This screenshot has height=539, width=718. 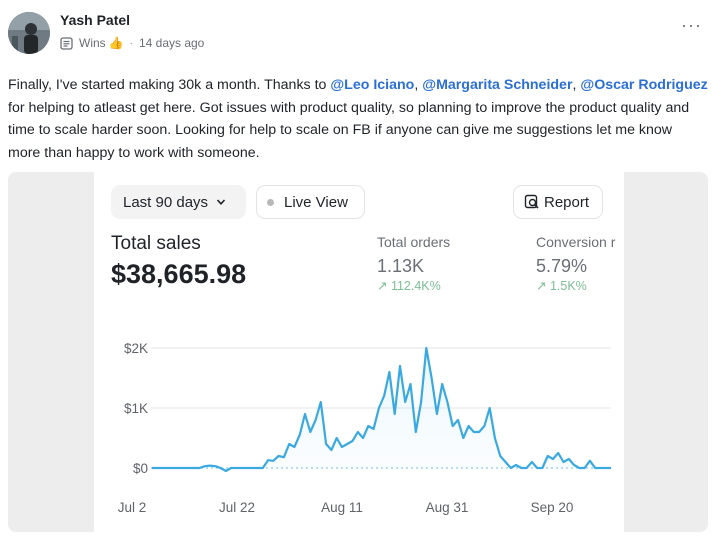 What do you see at coordinates (166, 202) in the screenshot?
I see `date-range-label: Last 90 days` at bounding box center [166, 202].